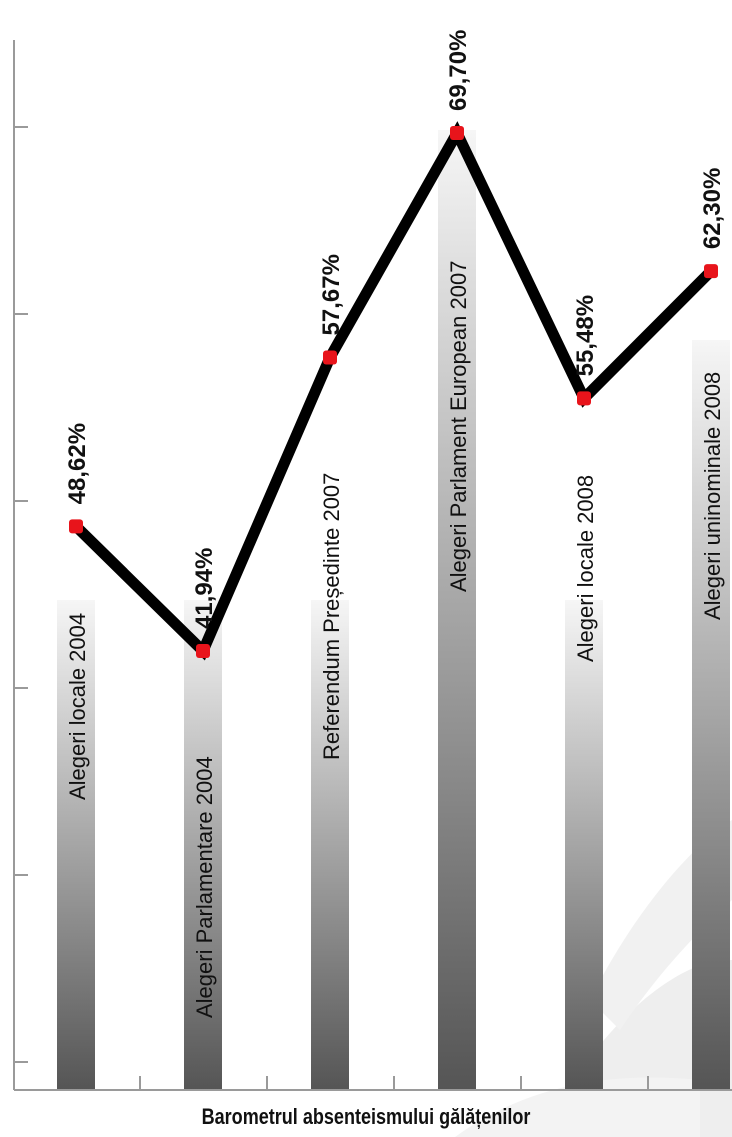 The width and height of the screenshot is (732, 1137). I want to click on data-label-4: 69,70%, so click(458, 70).